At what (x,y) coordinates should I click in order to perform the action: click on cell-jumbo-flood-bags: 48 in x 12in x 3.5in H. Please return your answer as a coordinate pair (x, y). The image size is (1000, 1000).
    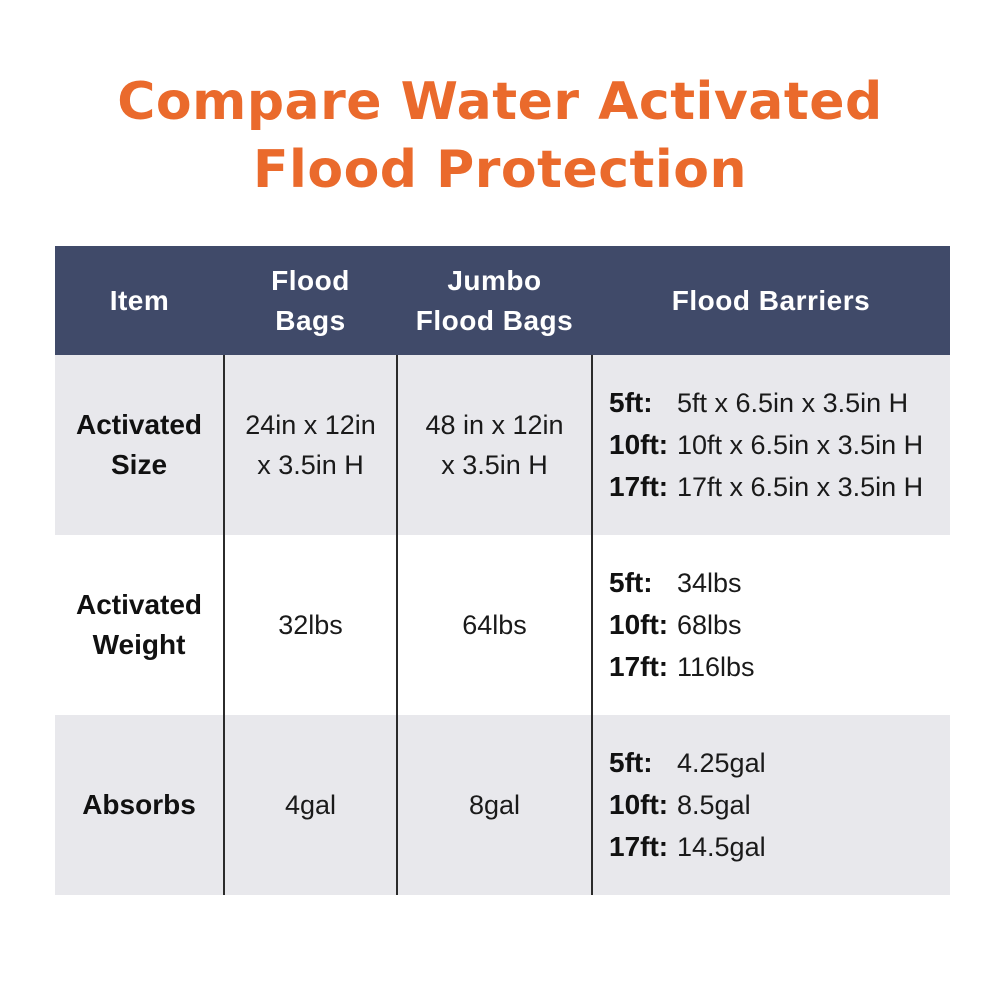
    Looking at the image, I should click on (494, 445).